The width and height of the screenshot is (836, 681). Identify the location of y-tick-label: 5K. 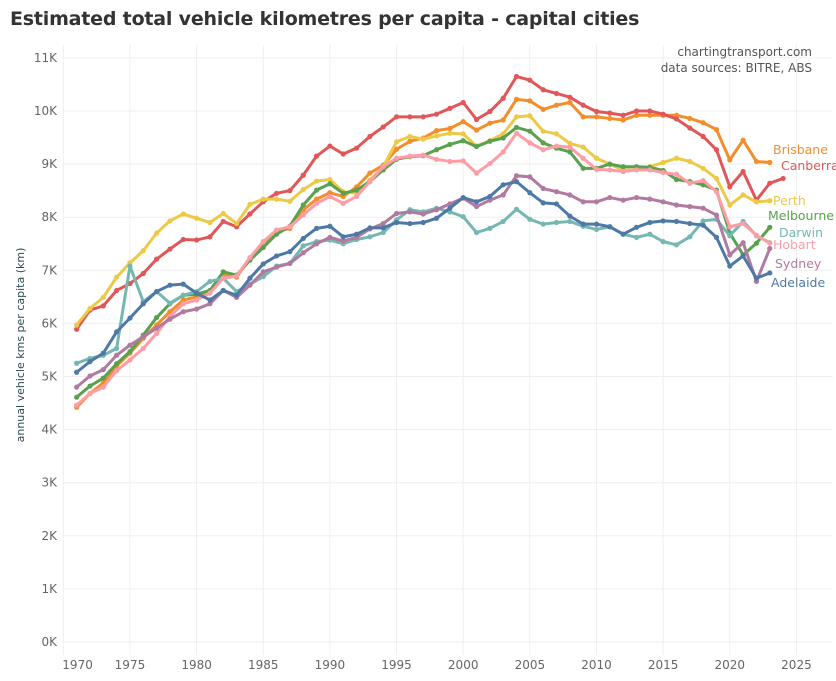
(49, 377).